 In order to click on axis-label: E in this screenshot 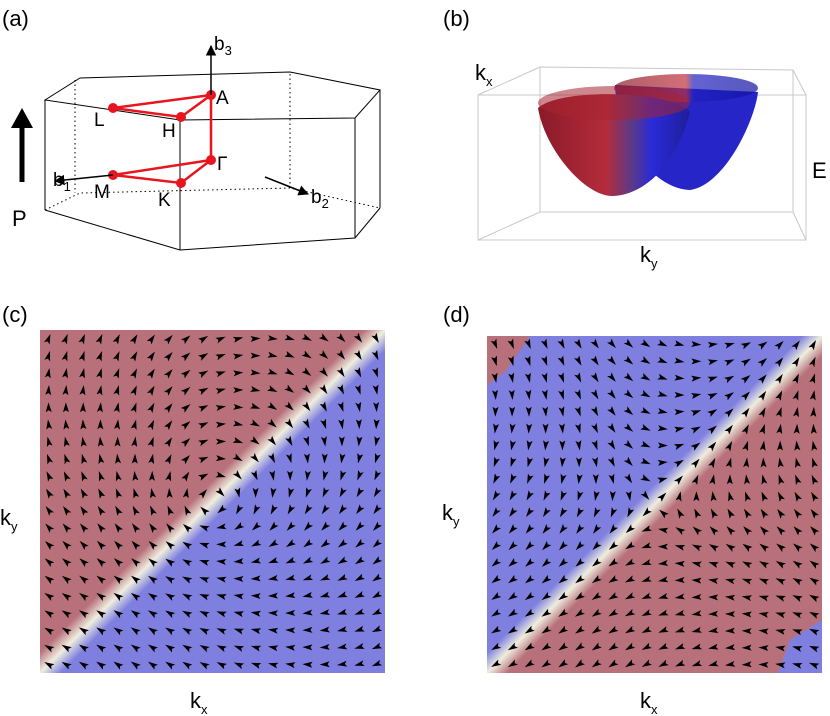, I will do `click(819, 170)`.